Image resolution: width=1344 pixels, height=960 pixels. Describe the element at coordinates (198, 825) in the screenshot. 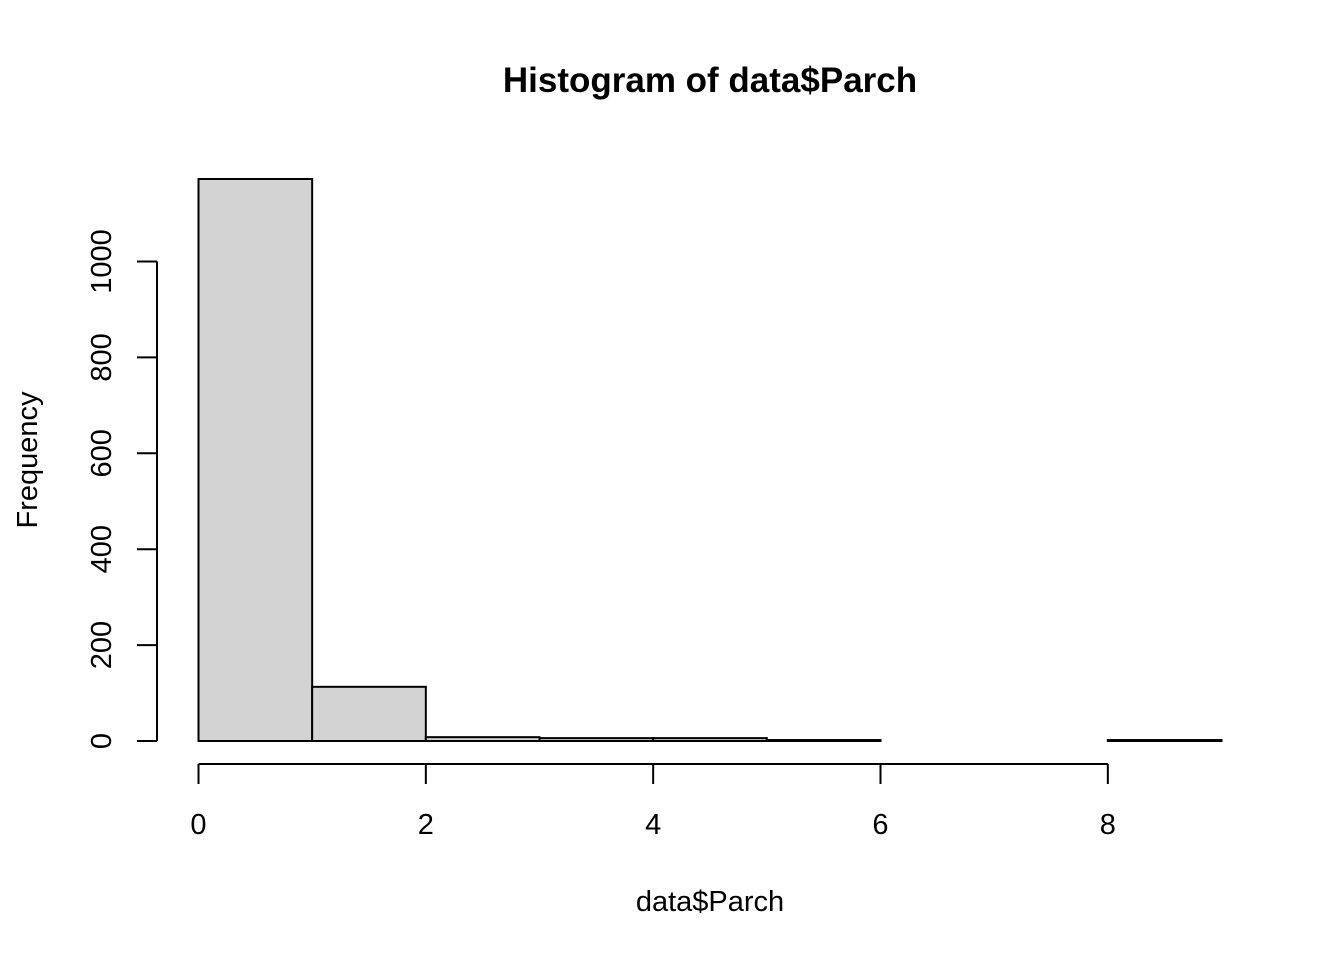

I see `x-tick-label-0: 0` at that location.